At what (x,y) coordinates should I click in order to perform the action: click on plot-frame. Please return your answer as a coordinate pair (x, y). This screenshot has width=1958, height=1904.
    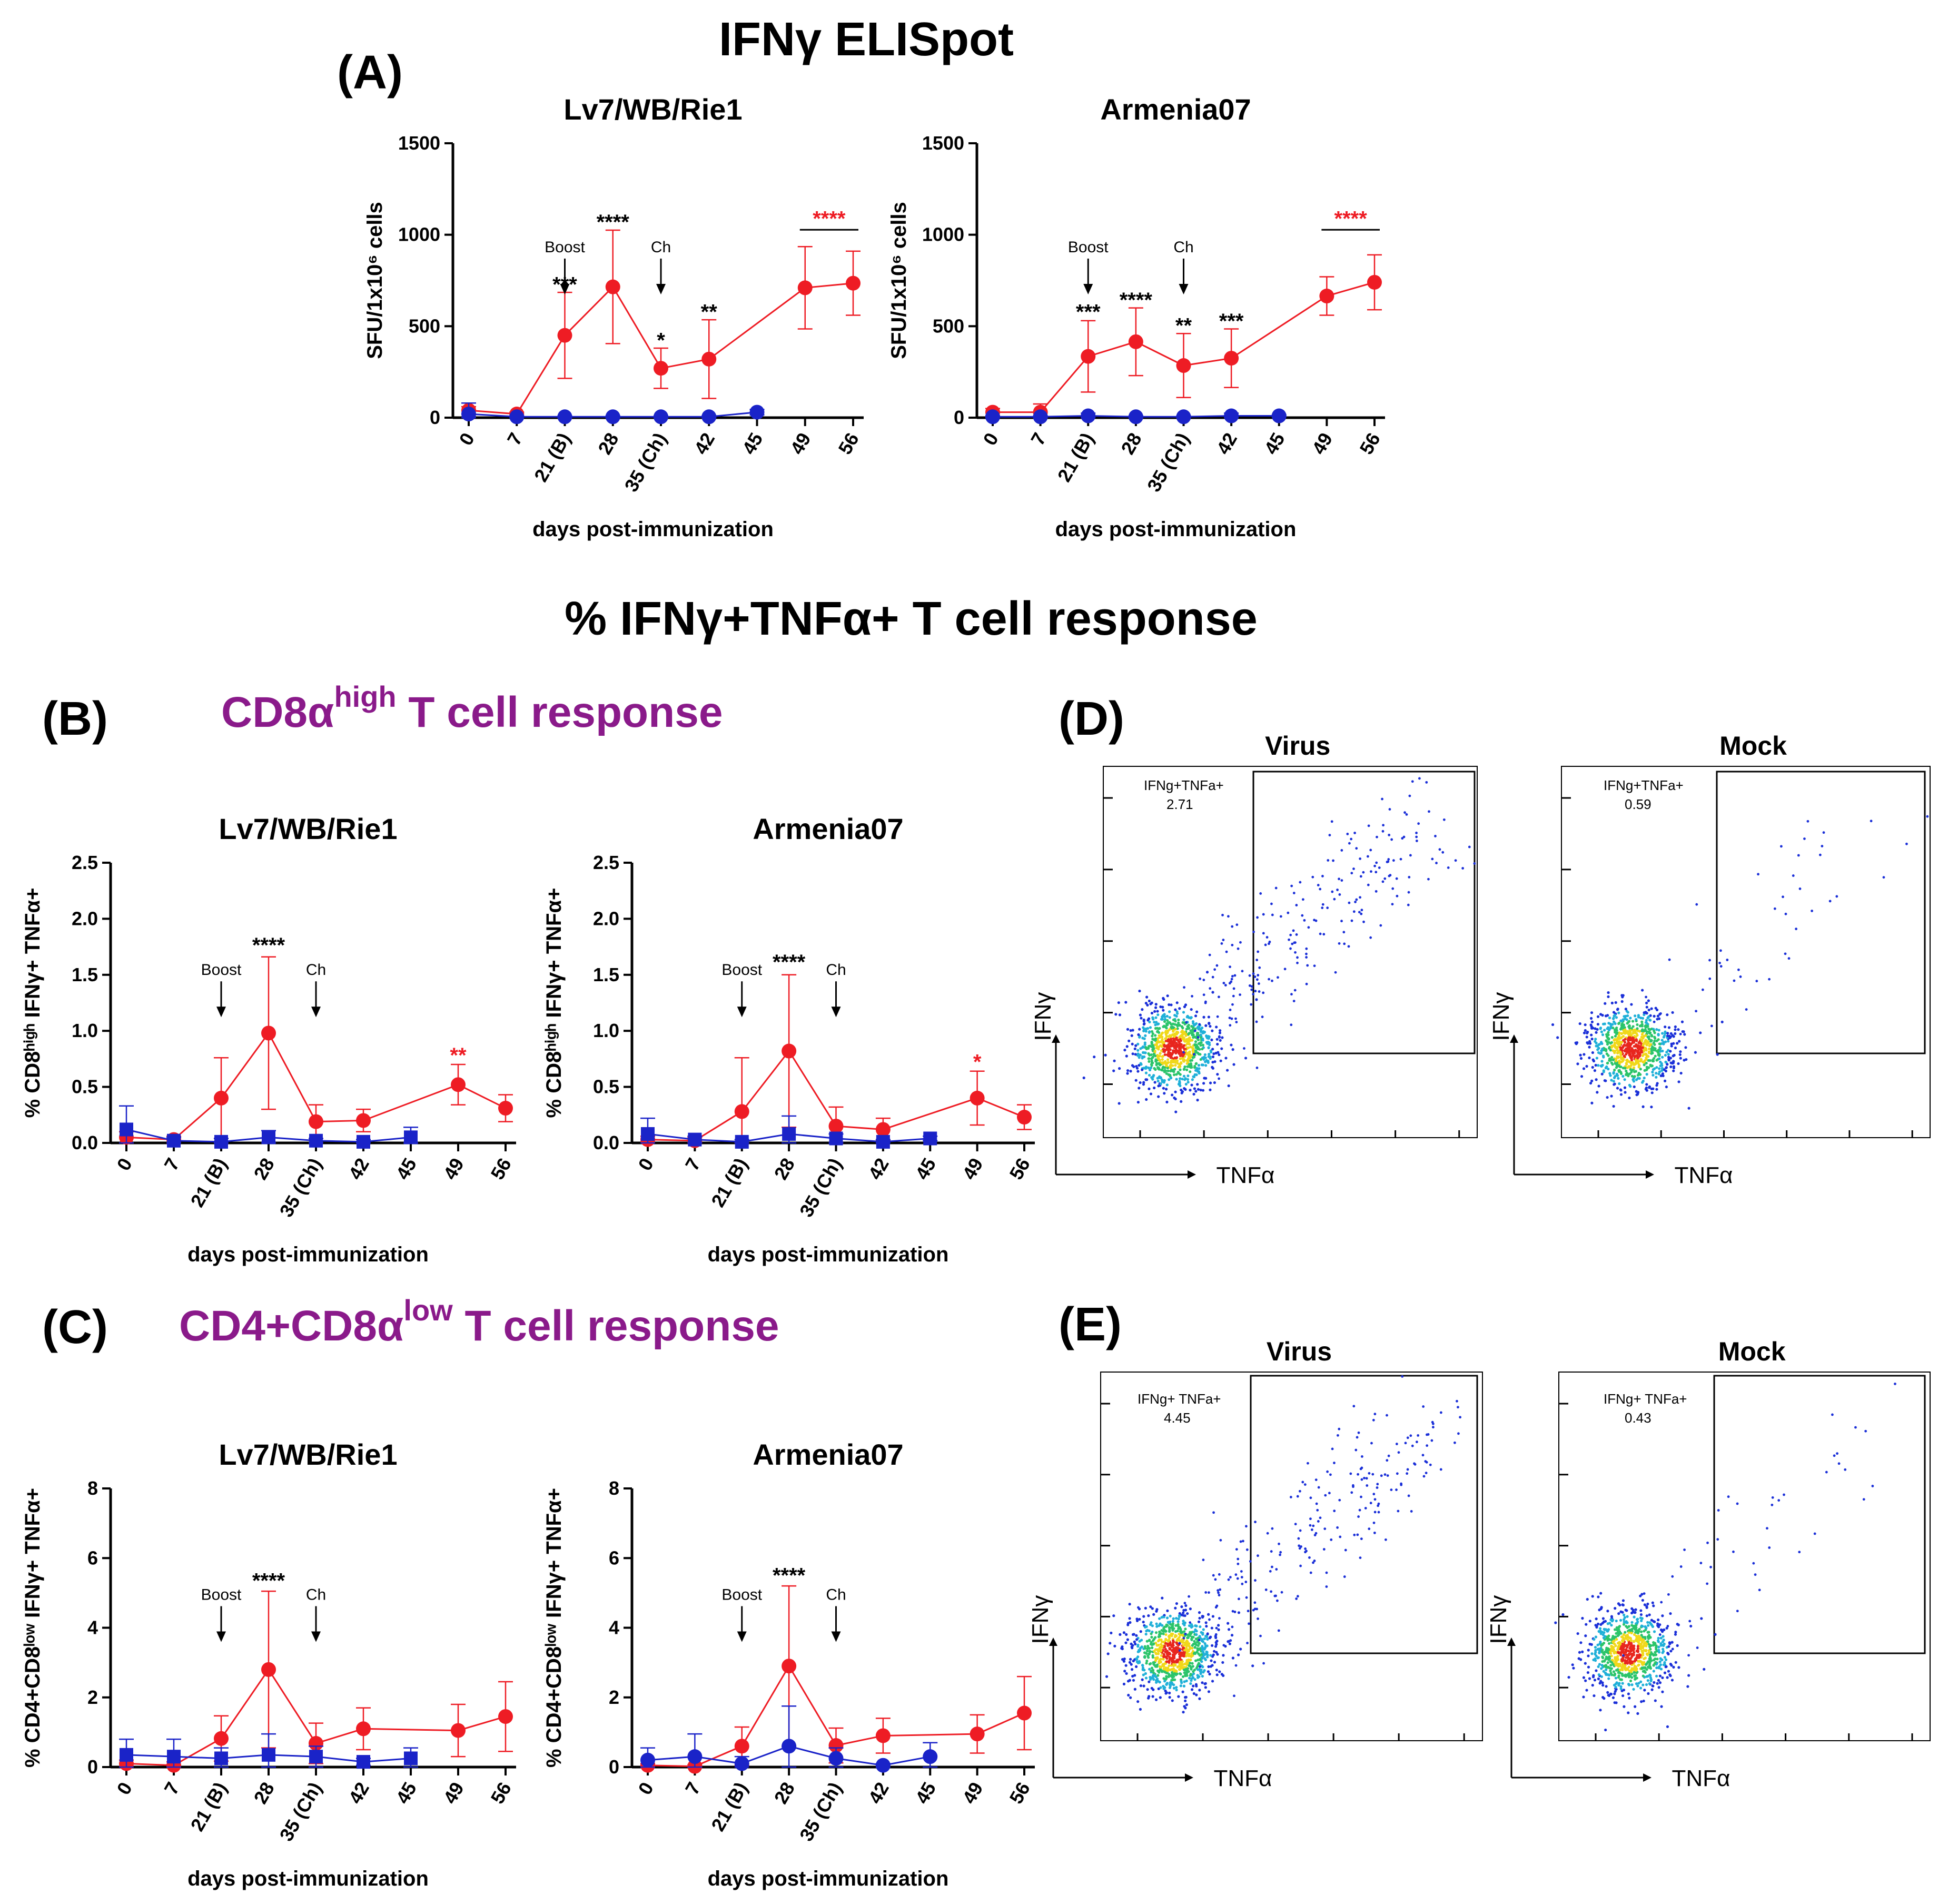
    Looking at the image, I should click on (1746, 952).